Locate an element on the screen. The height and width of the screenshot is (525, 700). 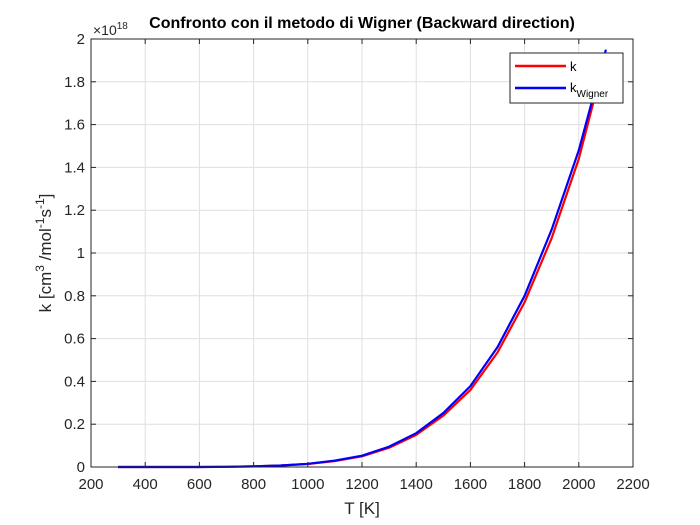
x-tick-label: 1800 is located at coordinates (524, 484).